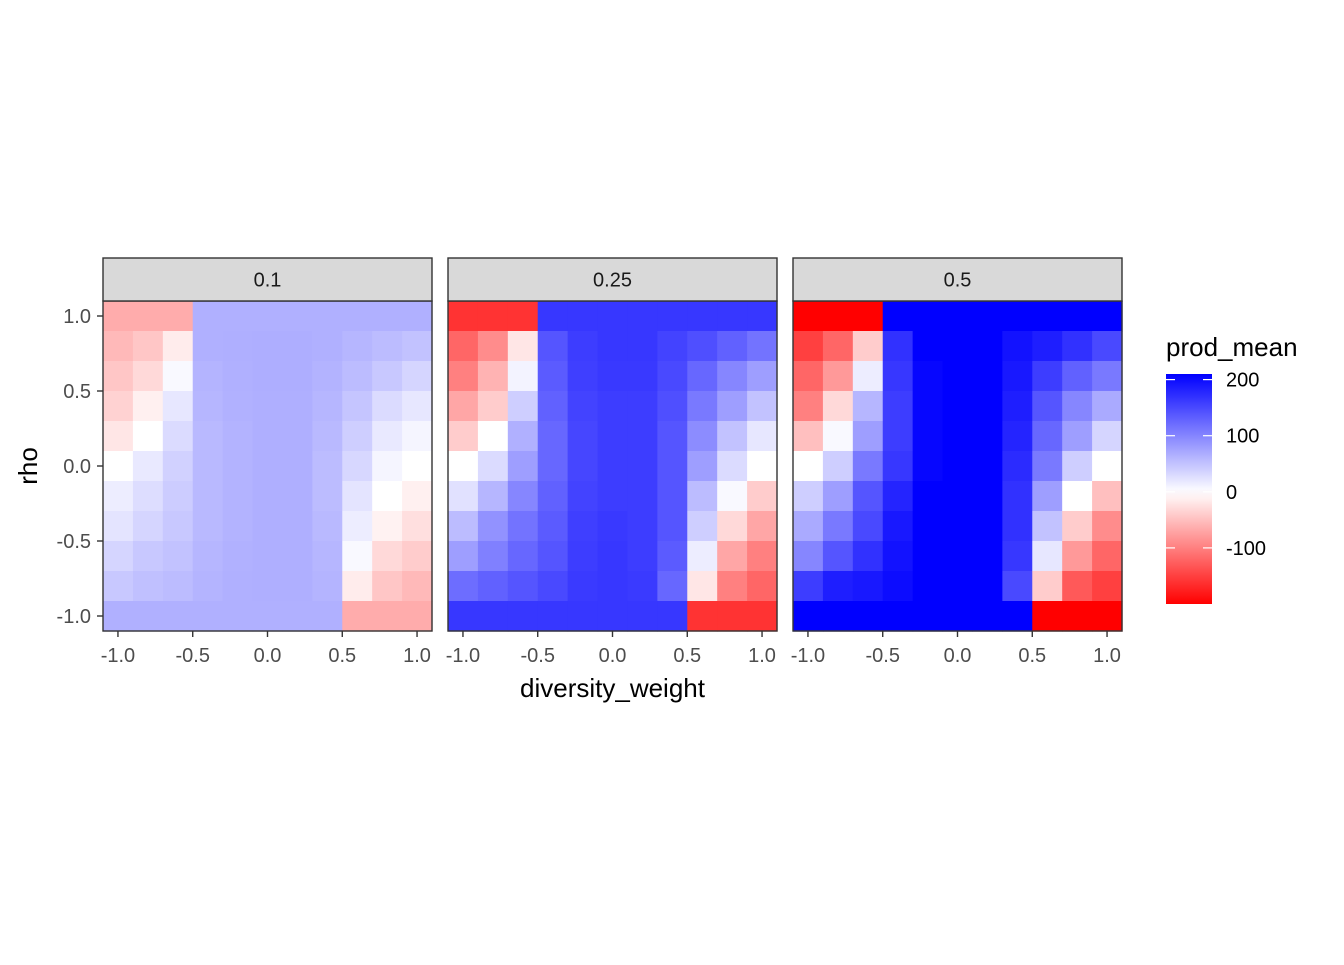 Image resolution: width=1344 pixels, height=965 pixels. I want to click on x-tick-label: 0.5, so click(342, 656).